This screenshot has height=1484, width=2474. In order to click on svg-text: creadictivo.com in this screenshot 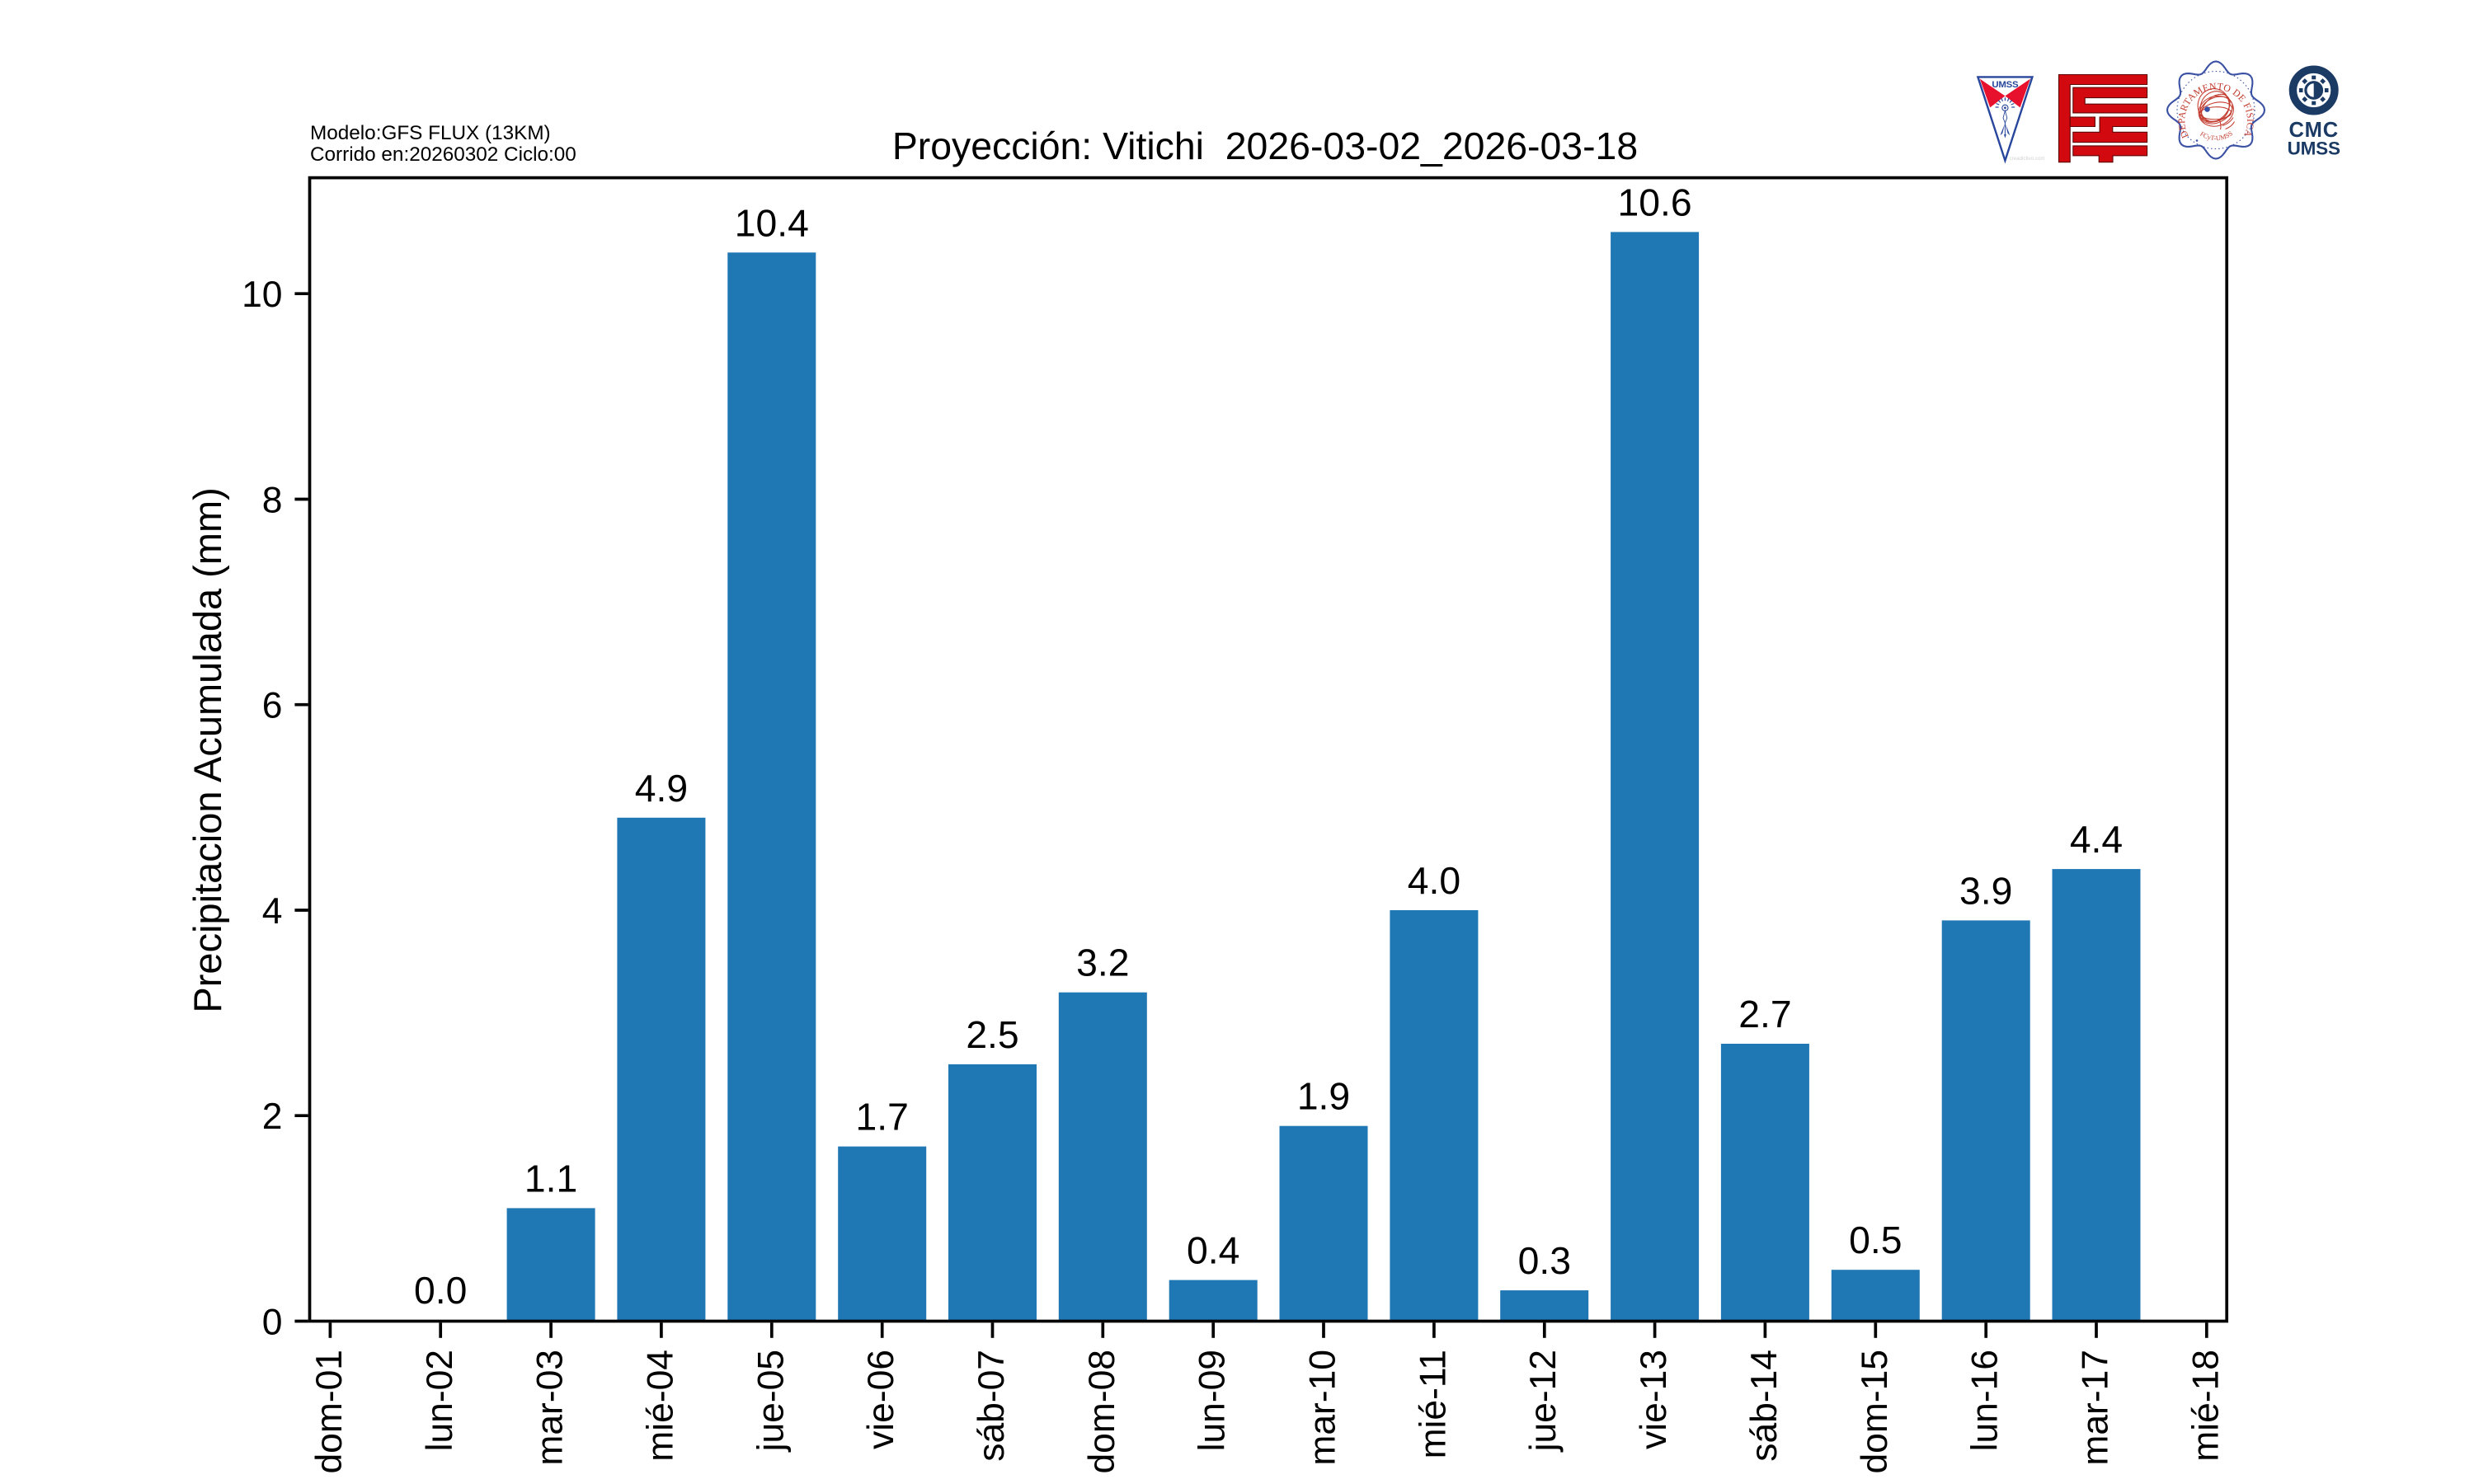, I will do `click(2027, 159)`.